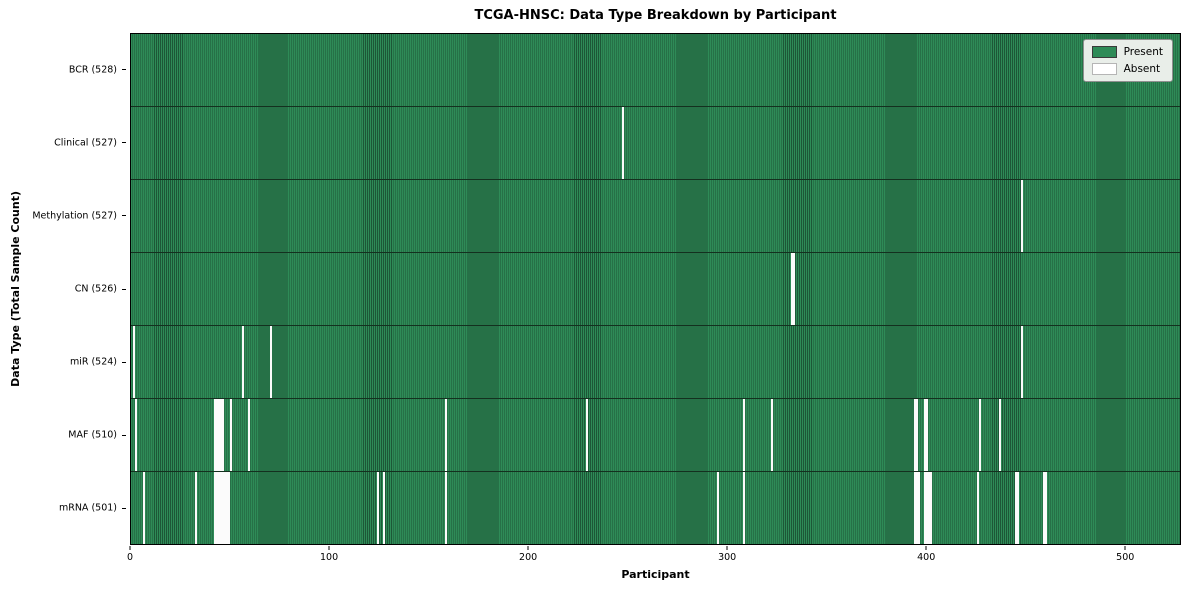 This screenshot has width=1200, height=600. Describe the element at coordinates (655, 574) in the screenshot. I see `x-axis-label: Participant` at that location.